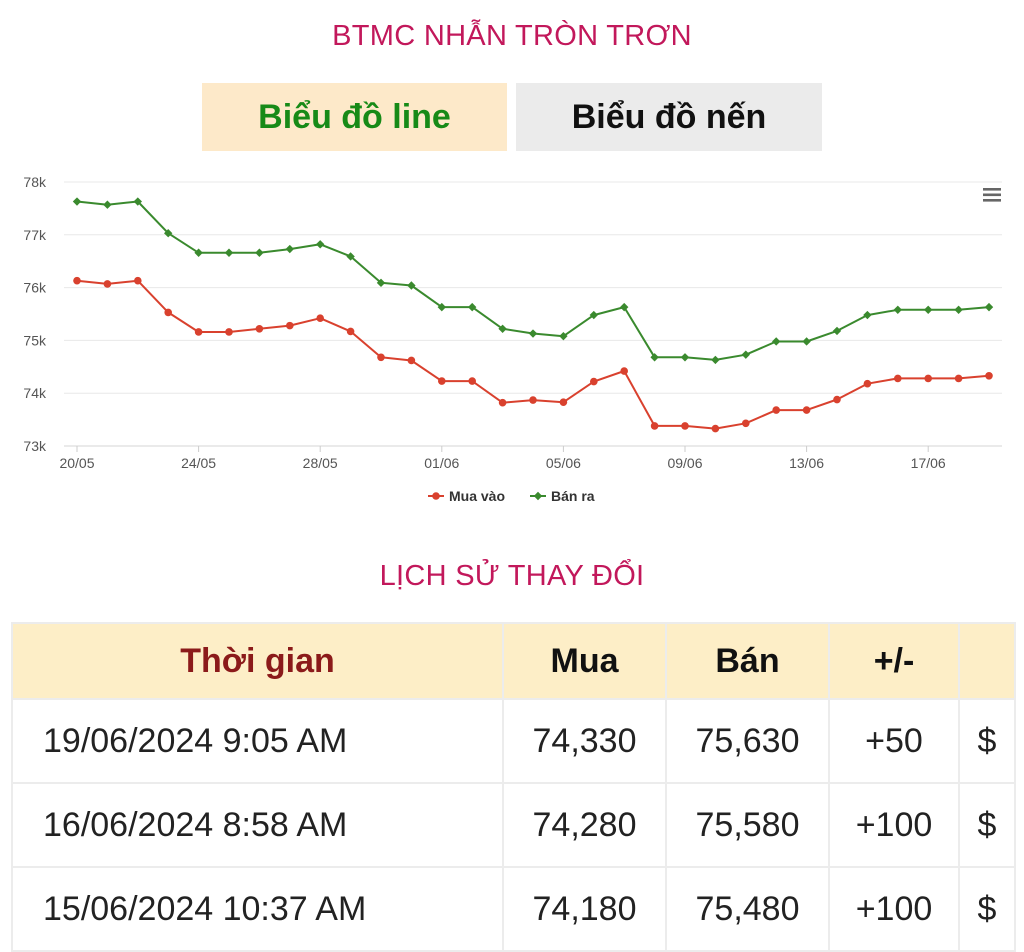 The width and height of the screenshot is (1024, 952). What do you see at coordinates (257, 909) in the screenshot?
I see `row-time: 15/06/2024 10:37 AM` at bounding box center [257, 909].